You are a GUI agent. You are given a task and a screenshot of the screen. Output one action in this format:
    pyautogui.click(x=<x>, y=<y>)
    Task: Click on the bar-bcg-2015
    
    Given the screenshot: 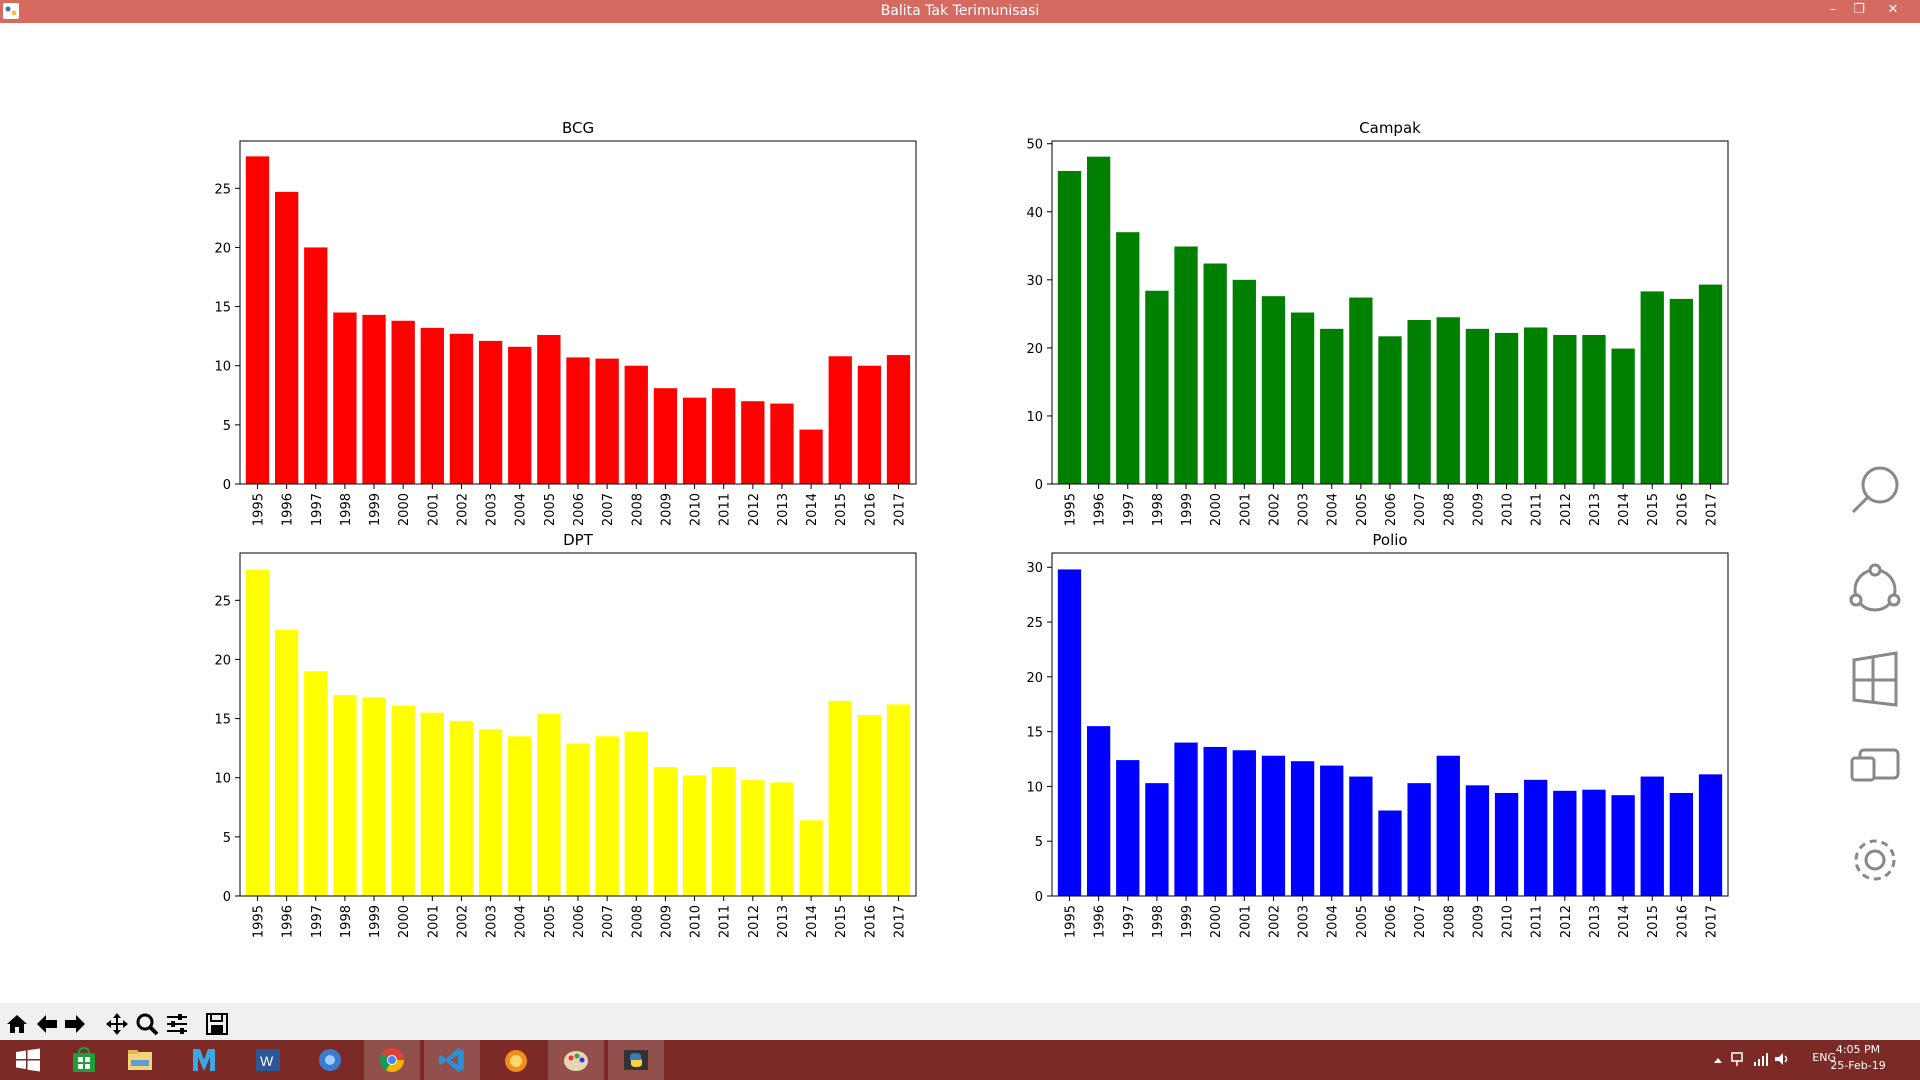 What is the action you would take?
    pyautogui.click(x=840, y=420)
    